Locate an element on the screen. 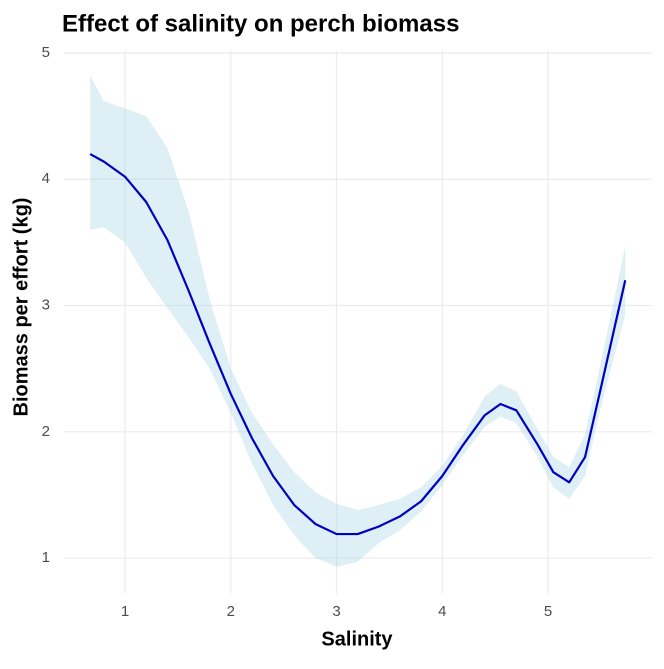 The height and width of the screenshot is (669, 664). y-tick-label: 2 is located at coordinates (46, 431).